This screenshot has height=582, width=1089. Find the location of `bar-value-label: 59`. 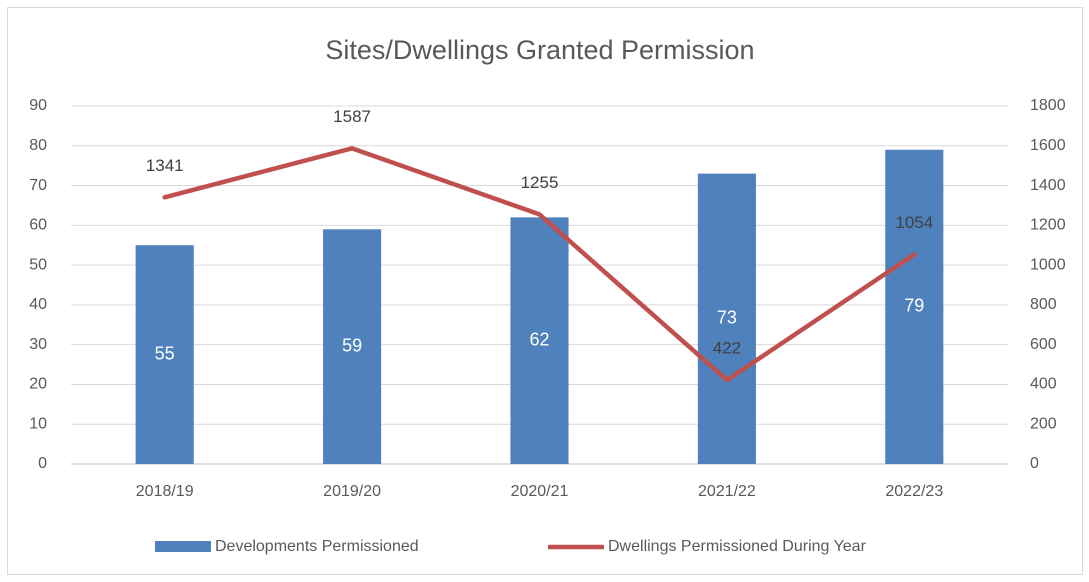

bar-value-label: 59 is located at coordinates (352, 345).